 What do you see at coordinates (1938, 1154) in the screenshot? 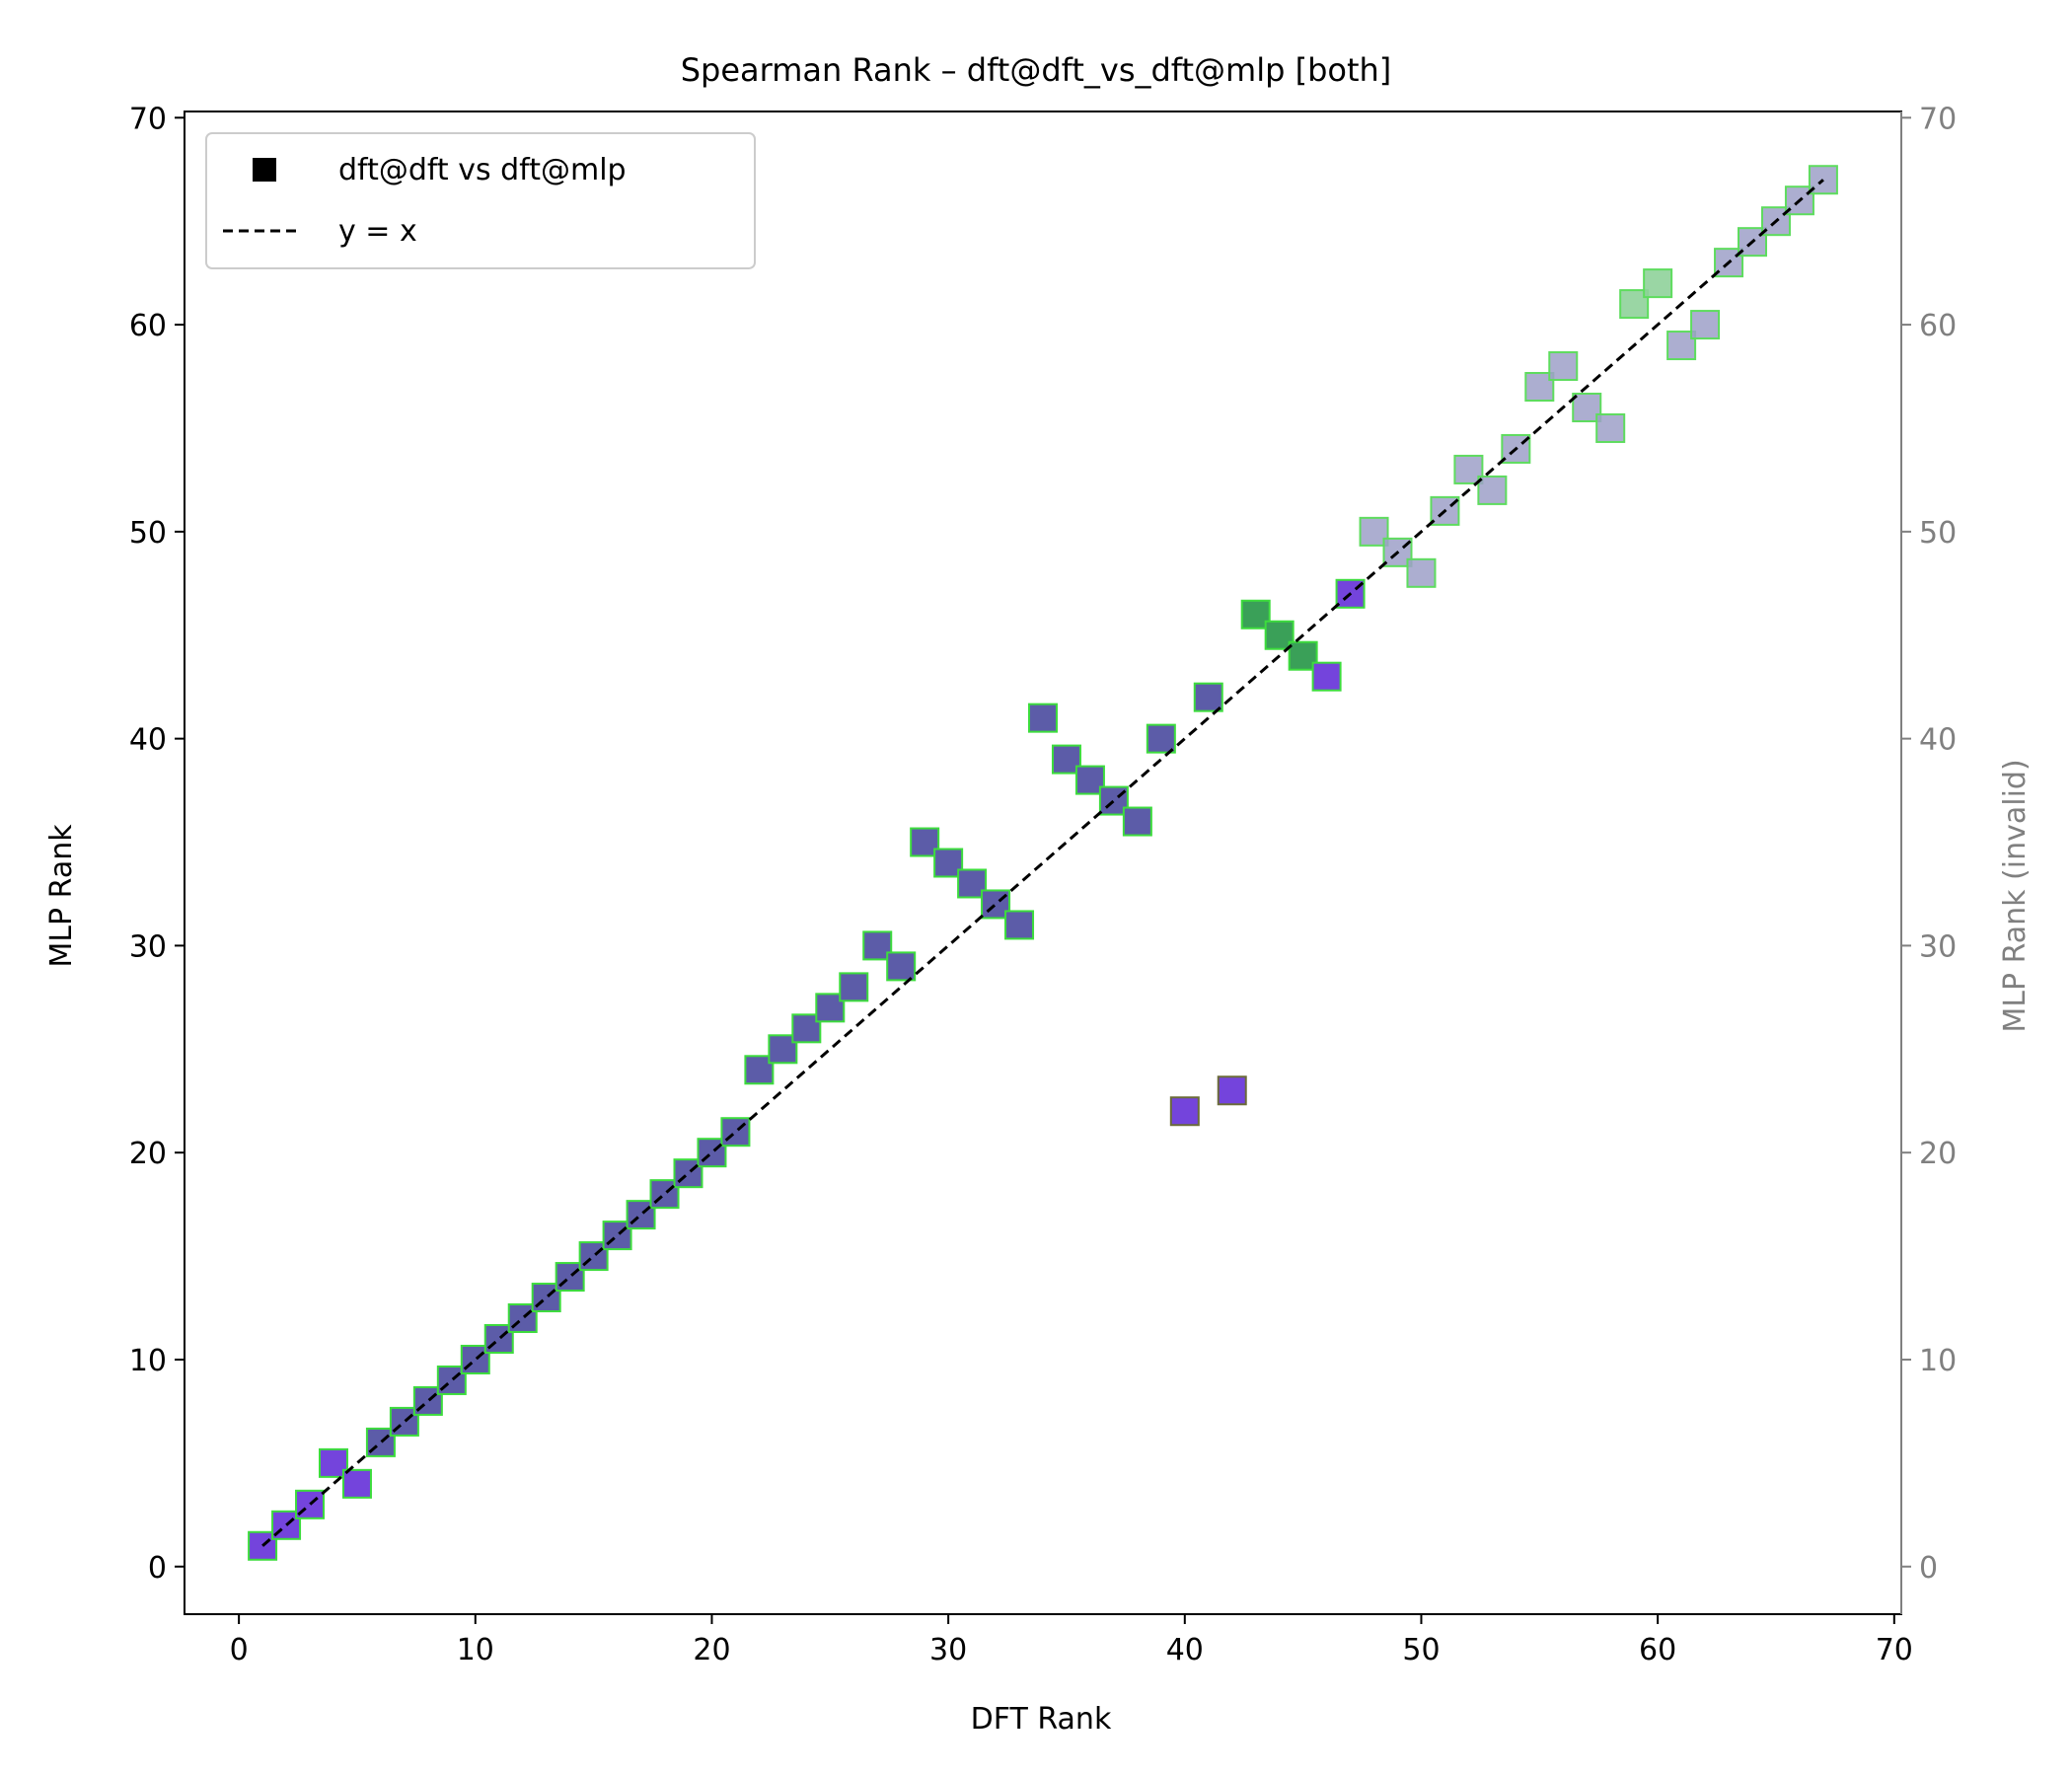
I see `right-y-tick-label: 20` at bounding box center [1938, 1154].